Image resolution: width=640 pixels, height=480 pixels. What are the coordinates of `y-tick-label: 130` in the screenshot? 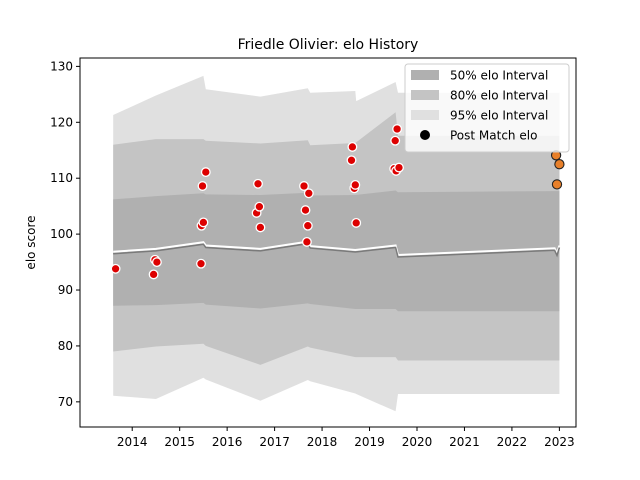 It's located at (61, 66).